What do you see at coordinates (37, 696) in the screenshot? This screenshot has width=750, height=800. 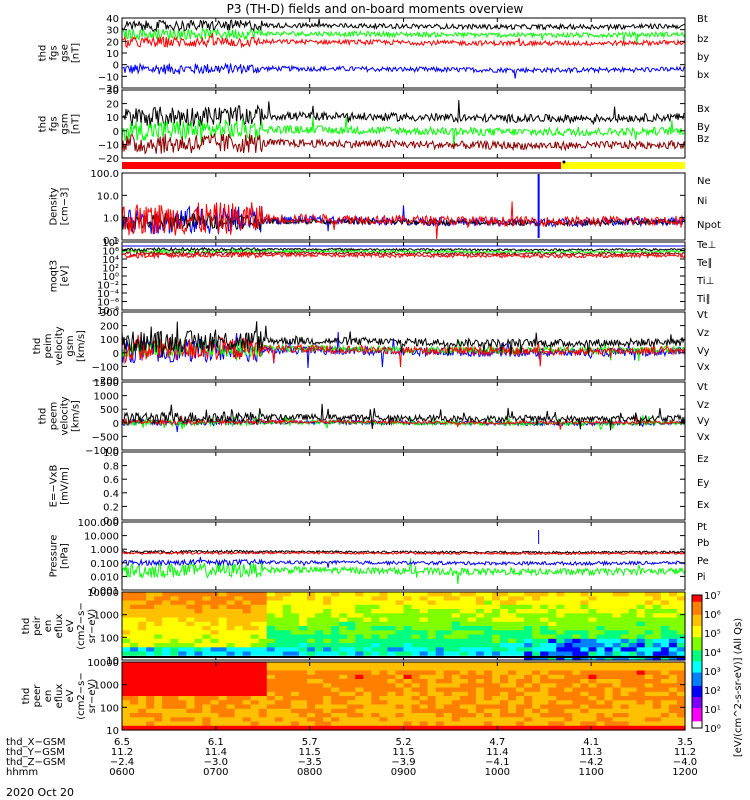 I see `y-axis-label: peer` at bounding box center [37, 696].